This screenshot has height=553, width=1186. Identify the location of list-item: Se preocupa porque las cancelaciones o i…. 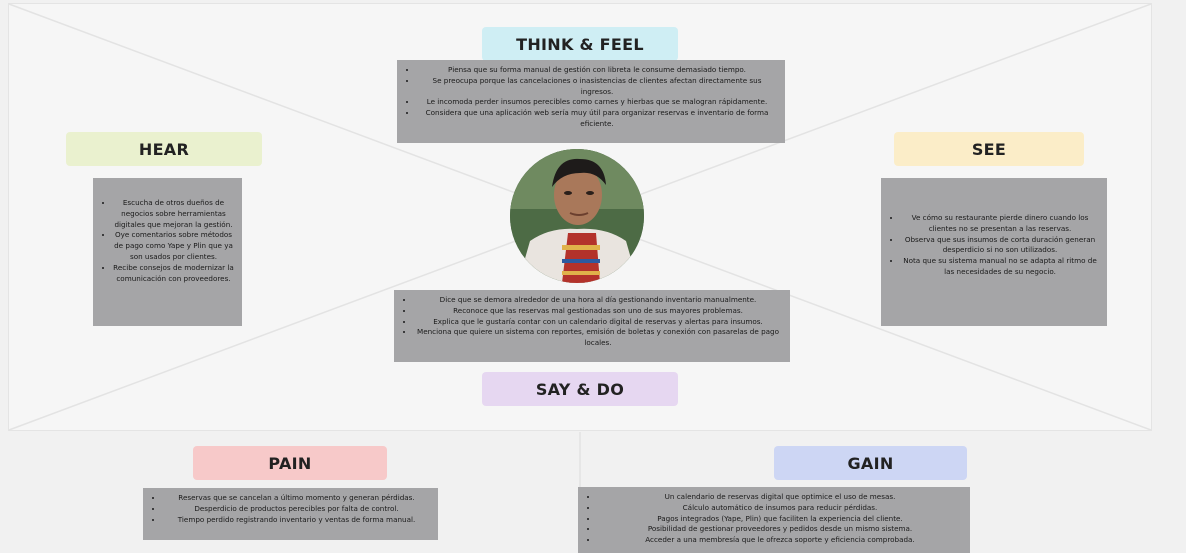
(597, 87).